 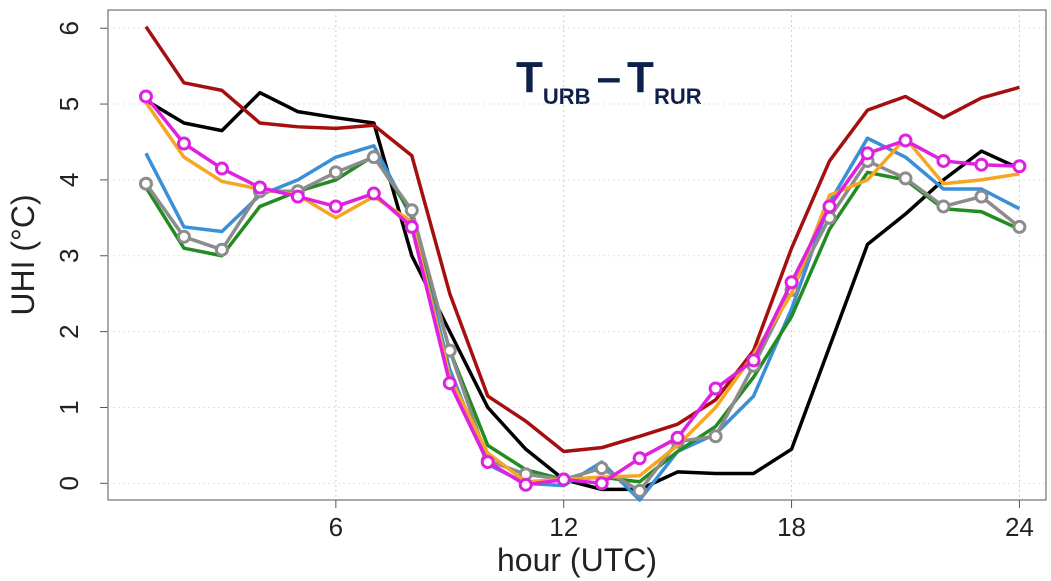 What do you see at coordinates (1019, 527) in the screenshot?
I see `x-tick-label: 24` at bounding box center [1019, 527].